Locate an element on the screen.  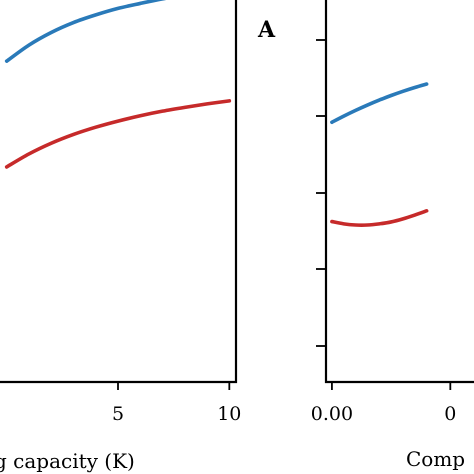
panel-right-series is located at coordinates (379, 154).